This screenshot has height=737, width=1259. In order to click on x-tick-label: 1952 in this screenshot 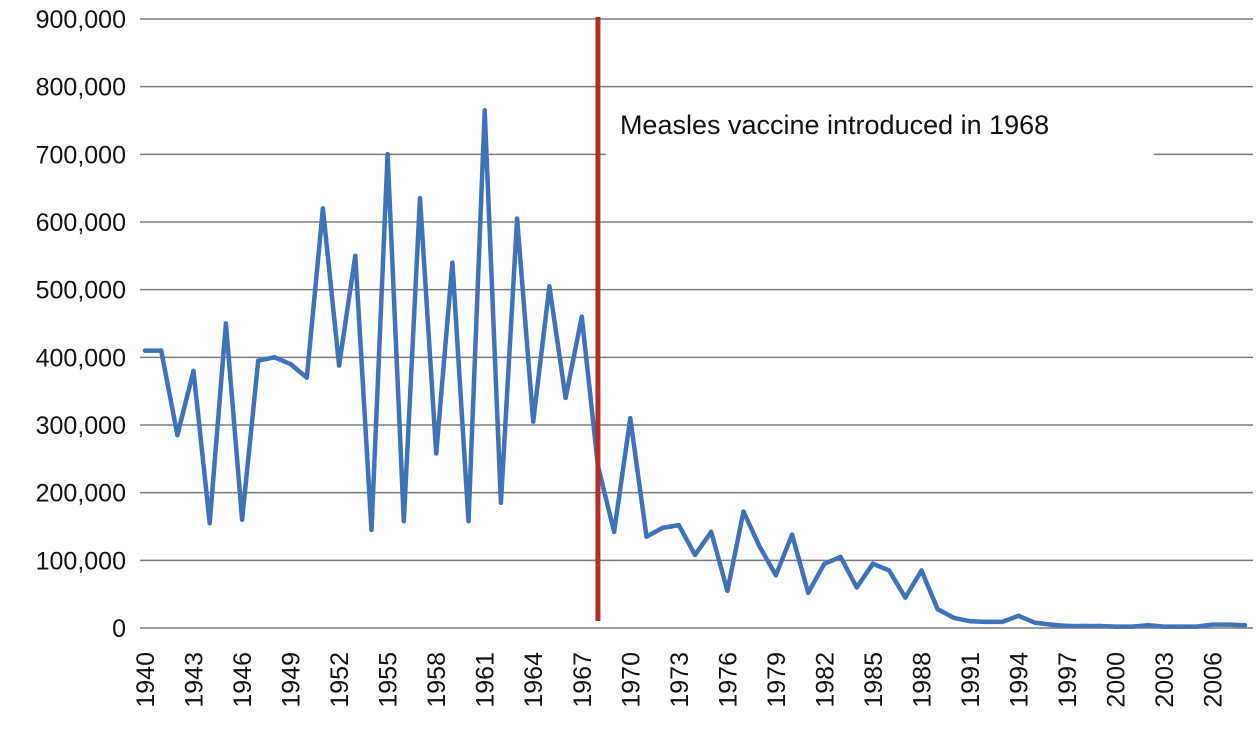, I will do `click(340, 680)`.